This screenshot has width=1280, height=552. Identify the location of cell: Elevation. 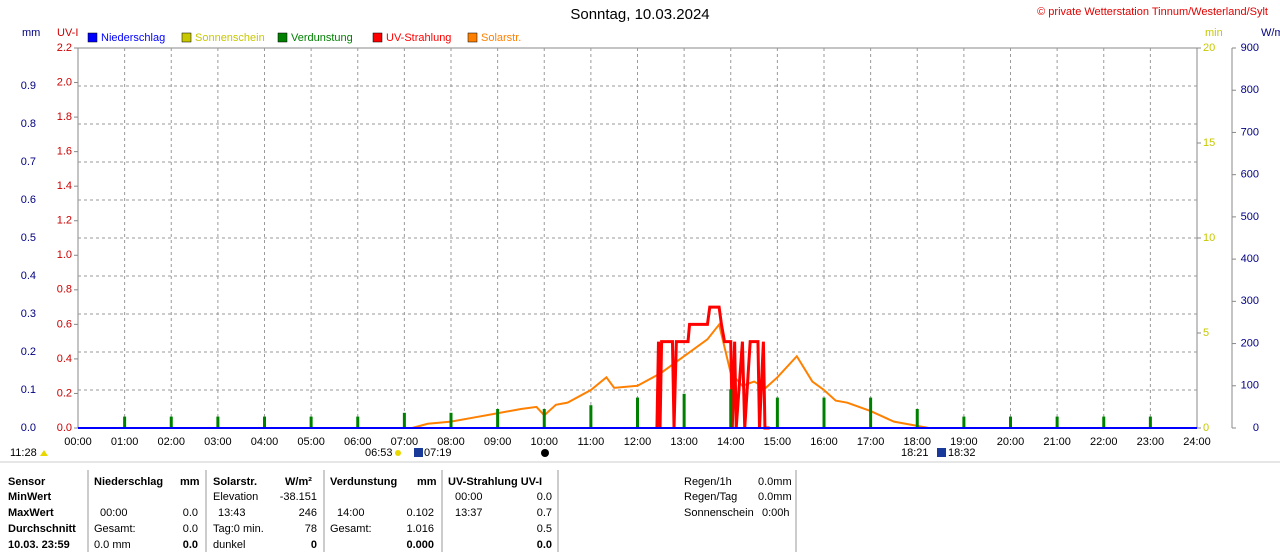
(235, 497).